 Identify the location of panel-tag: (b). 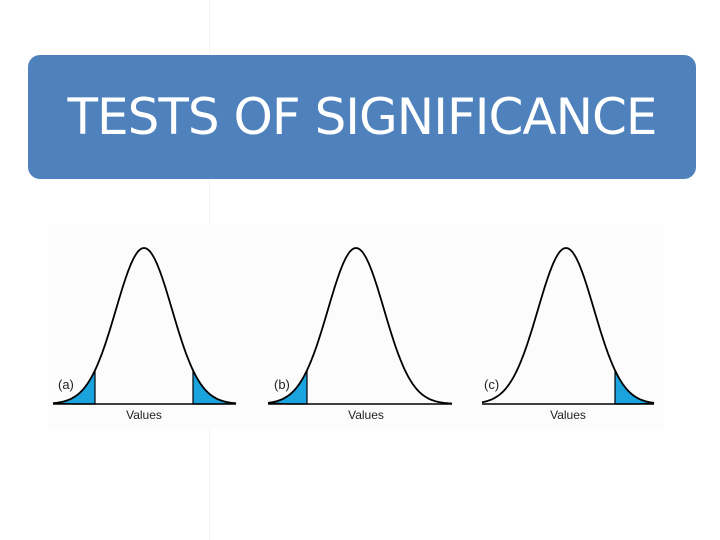
(282, 384).